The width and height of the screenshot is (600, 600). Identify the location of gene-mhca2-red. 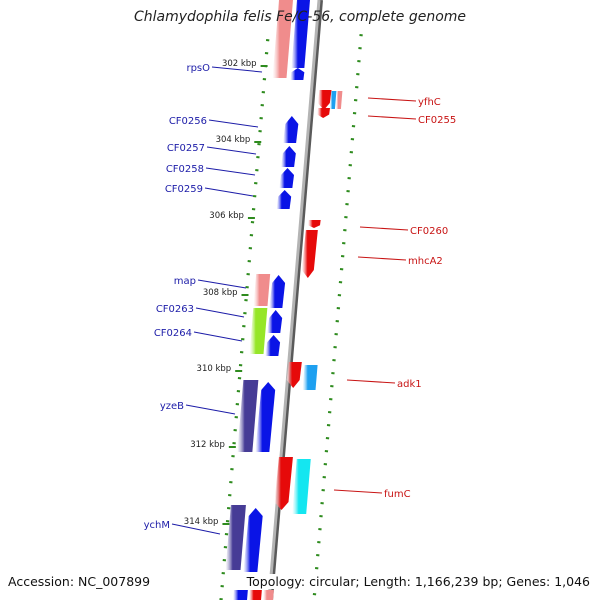
(309, 254).